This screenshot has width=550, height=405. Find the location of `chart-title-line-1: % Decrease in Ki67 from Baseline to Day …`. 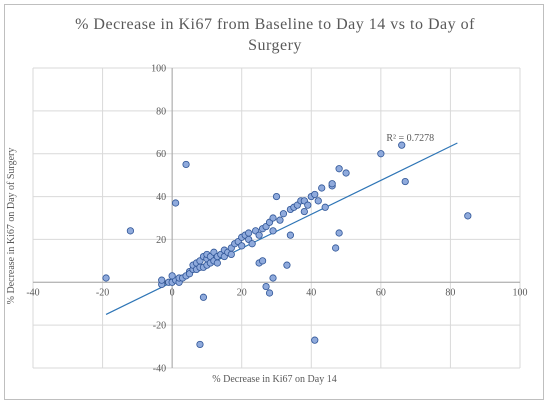

chart-title-line-1: % Decrease in Ki67 from Baseline to Day … is located at coordinates (275, 24).